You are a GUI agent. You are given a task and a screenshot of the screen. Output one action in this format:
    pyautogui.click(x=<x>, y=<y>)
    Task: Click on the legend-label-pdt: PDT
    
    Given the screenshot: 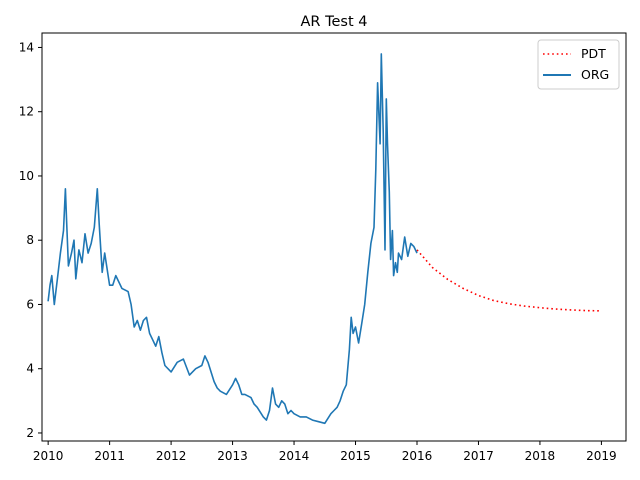 What is the action you would take?
    pyautogui.click(x=593, y=53)
    